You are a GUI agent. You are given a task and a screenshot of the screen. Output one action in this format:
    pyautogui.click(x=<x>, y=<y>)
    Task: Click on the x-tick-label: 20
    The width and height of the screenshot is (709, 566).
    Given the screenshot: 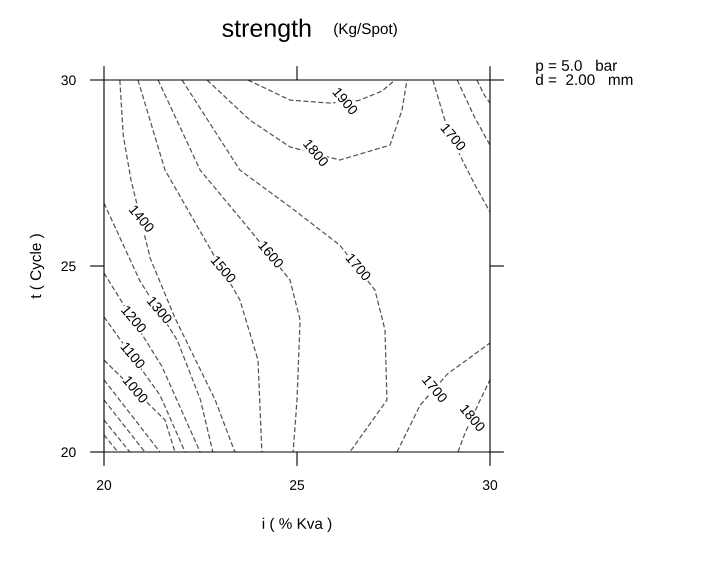 What is the action you would take?
    pyautogui.click(x=104, y=485)
    